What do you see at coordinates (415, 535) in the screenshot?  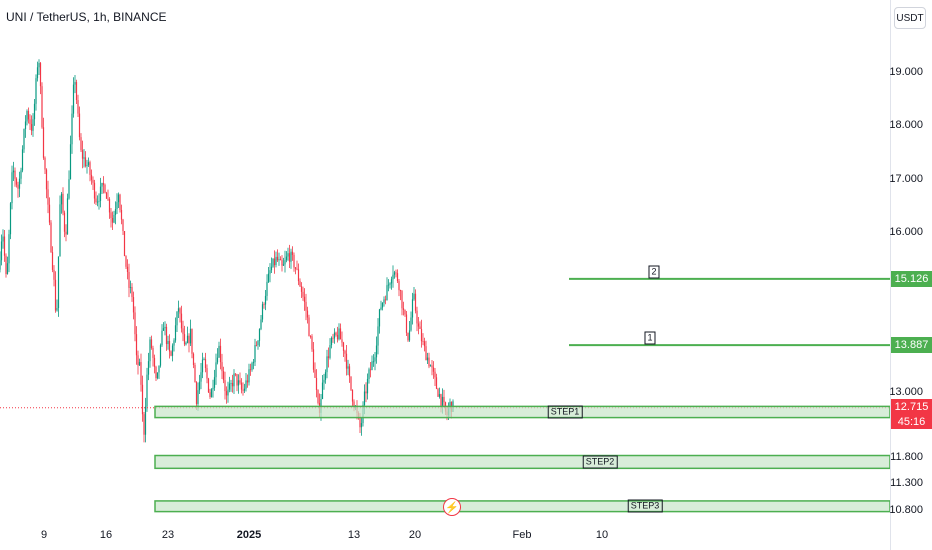 I see `x-tick-label: 20` at bounding box center [415, 535].